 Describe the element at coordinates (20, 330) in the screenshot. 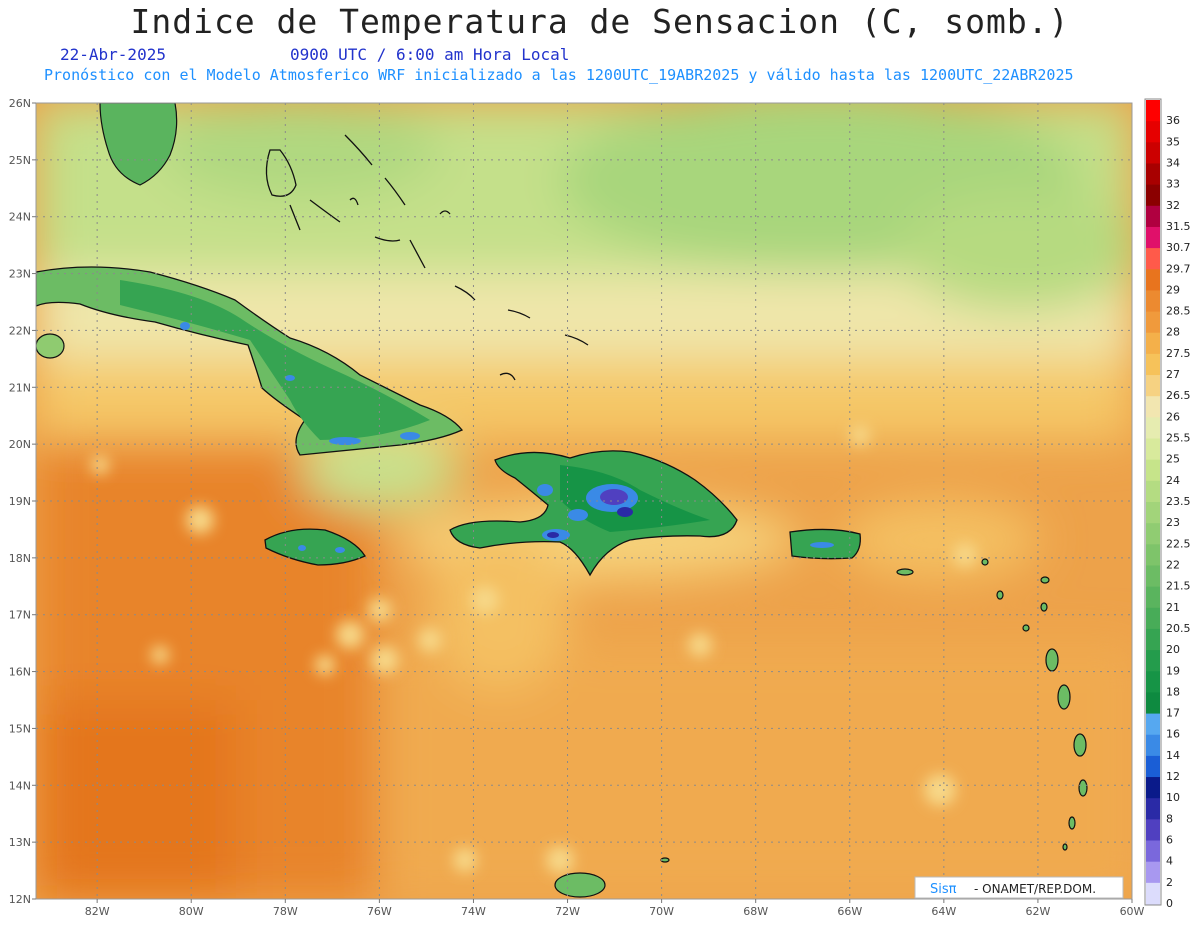

I see `lat-tick-label: 22N` at that location.